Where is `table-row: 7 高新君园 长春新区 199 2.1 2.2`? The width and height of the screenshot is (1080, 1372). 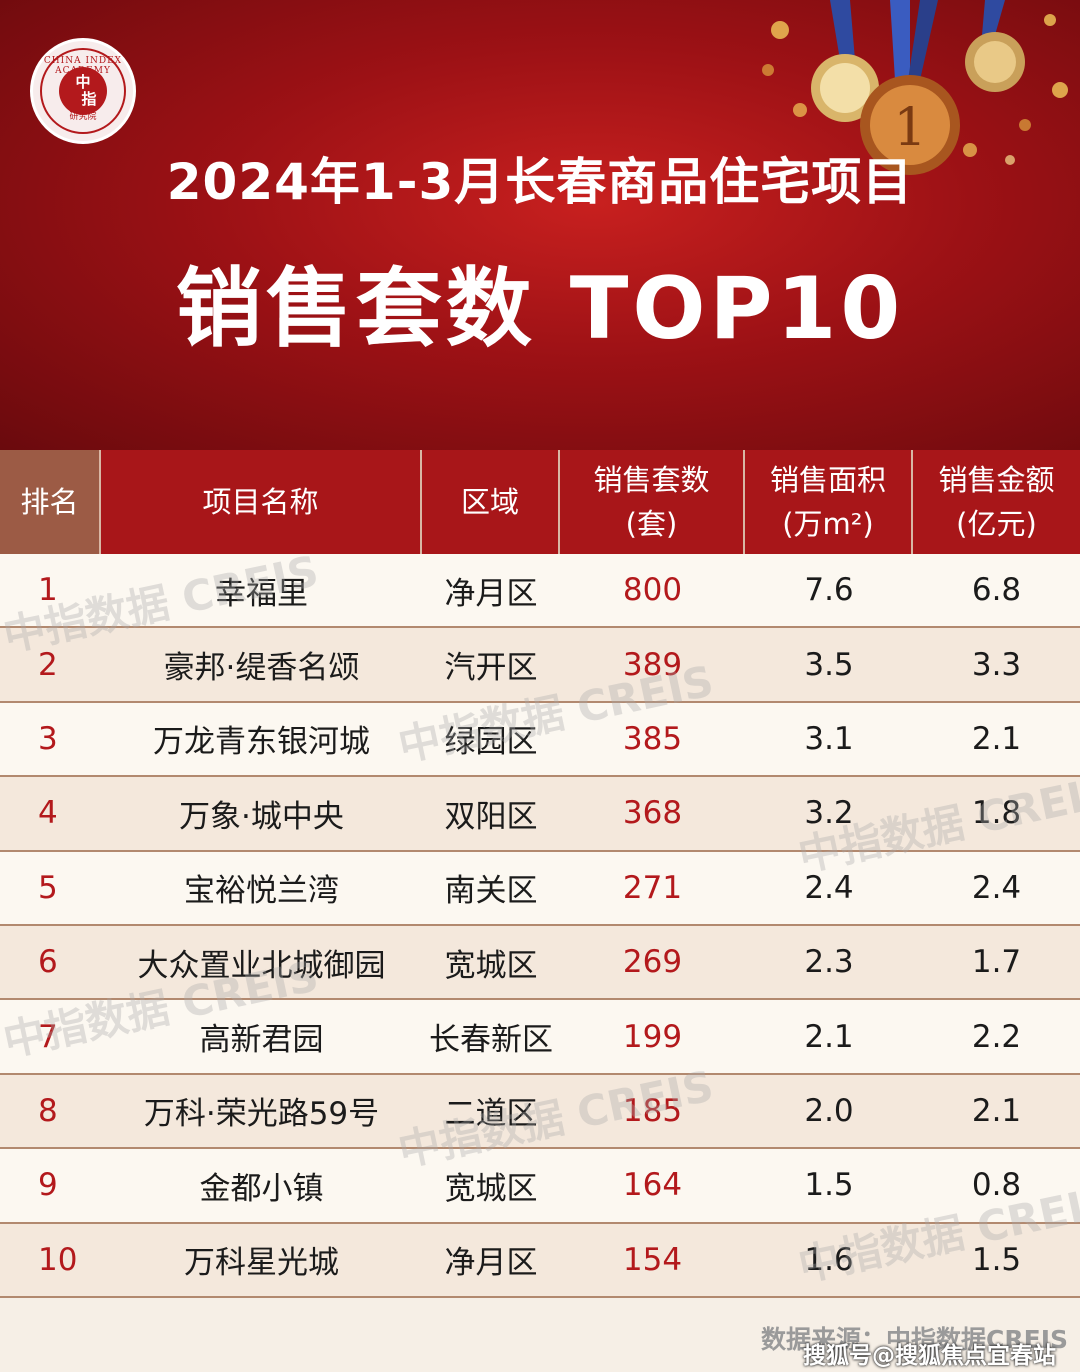 table-row: 7 高新君园 长春新区 199 2.1 2.2 is located at coordinates (540, 1037).